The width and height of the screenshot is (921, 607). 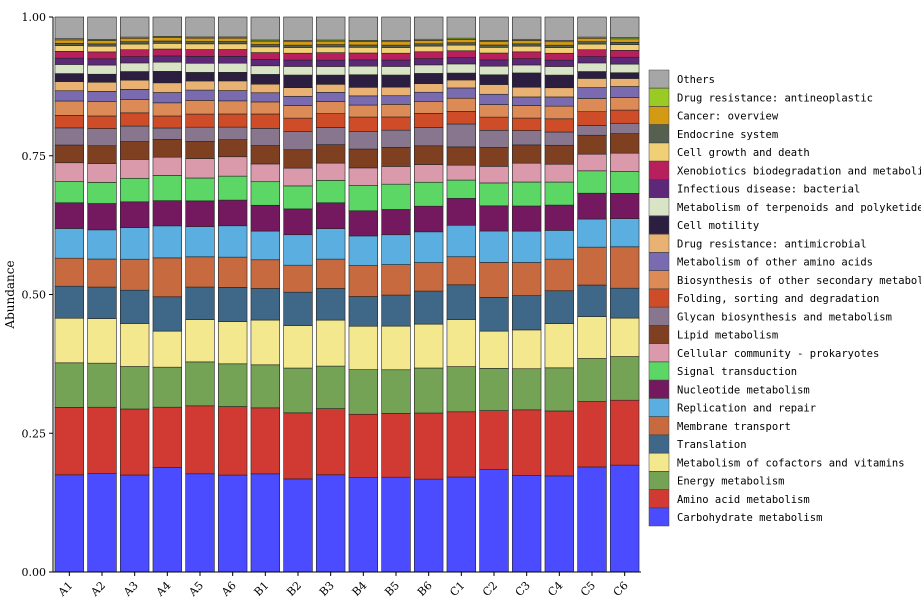 What do you see at coordinates (360, 589) in the screenshot?
I see `x-tick-label: B4` at bounding box center [360, 589].